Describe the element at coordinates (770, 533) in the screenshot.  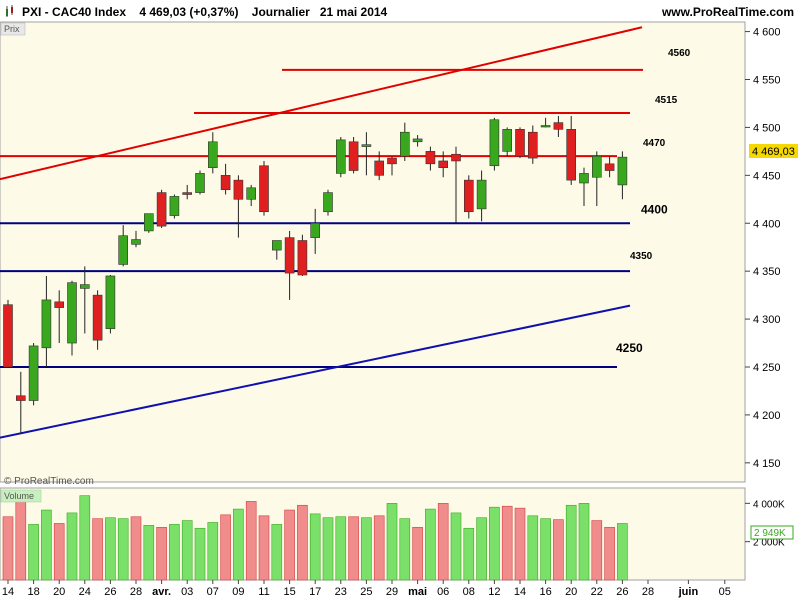
I see `last-volume-badge-text: 2 949K` at that location.